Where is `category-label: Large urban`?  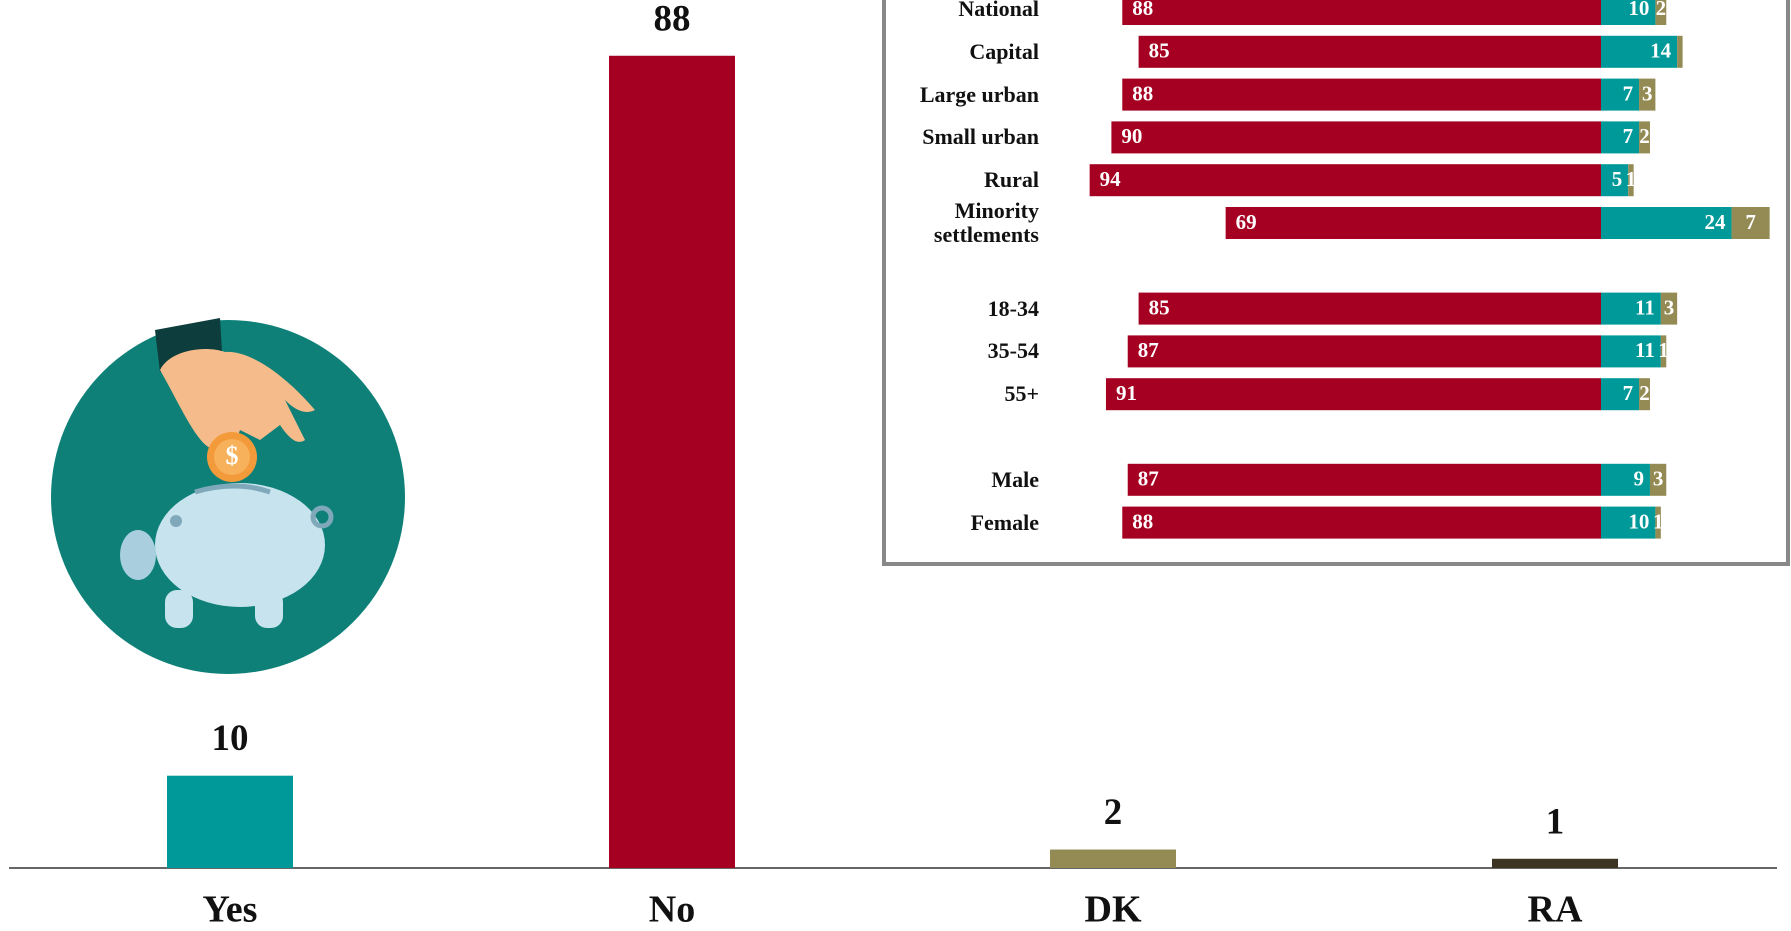 category-label: Large urban is located at coordinates (979, 94).